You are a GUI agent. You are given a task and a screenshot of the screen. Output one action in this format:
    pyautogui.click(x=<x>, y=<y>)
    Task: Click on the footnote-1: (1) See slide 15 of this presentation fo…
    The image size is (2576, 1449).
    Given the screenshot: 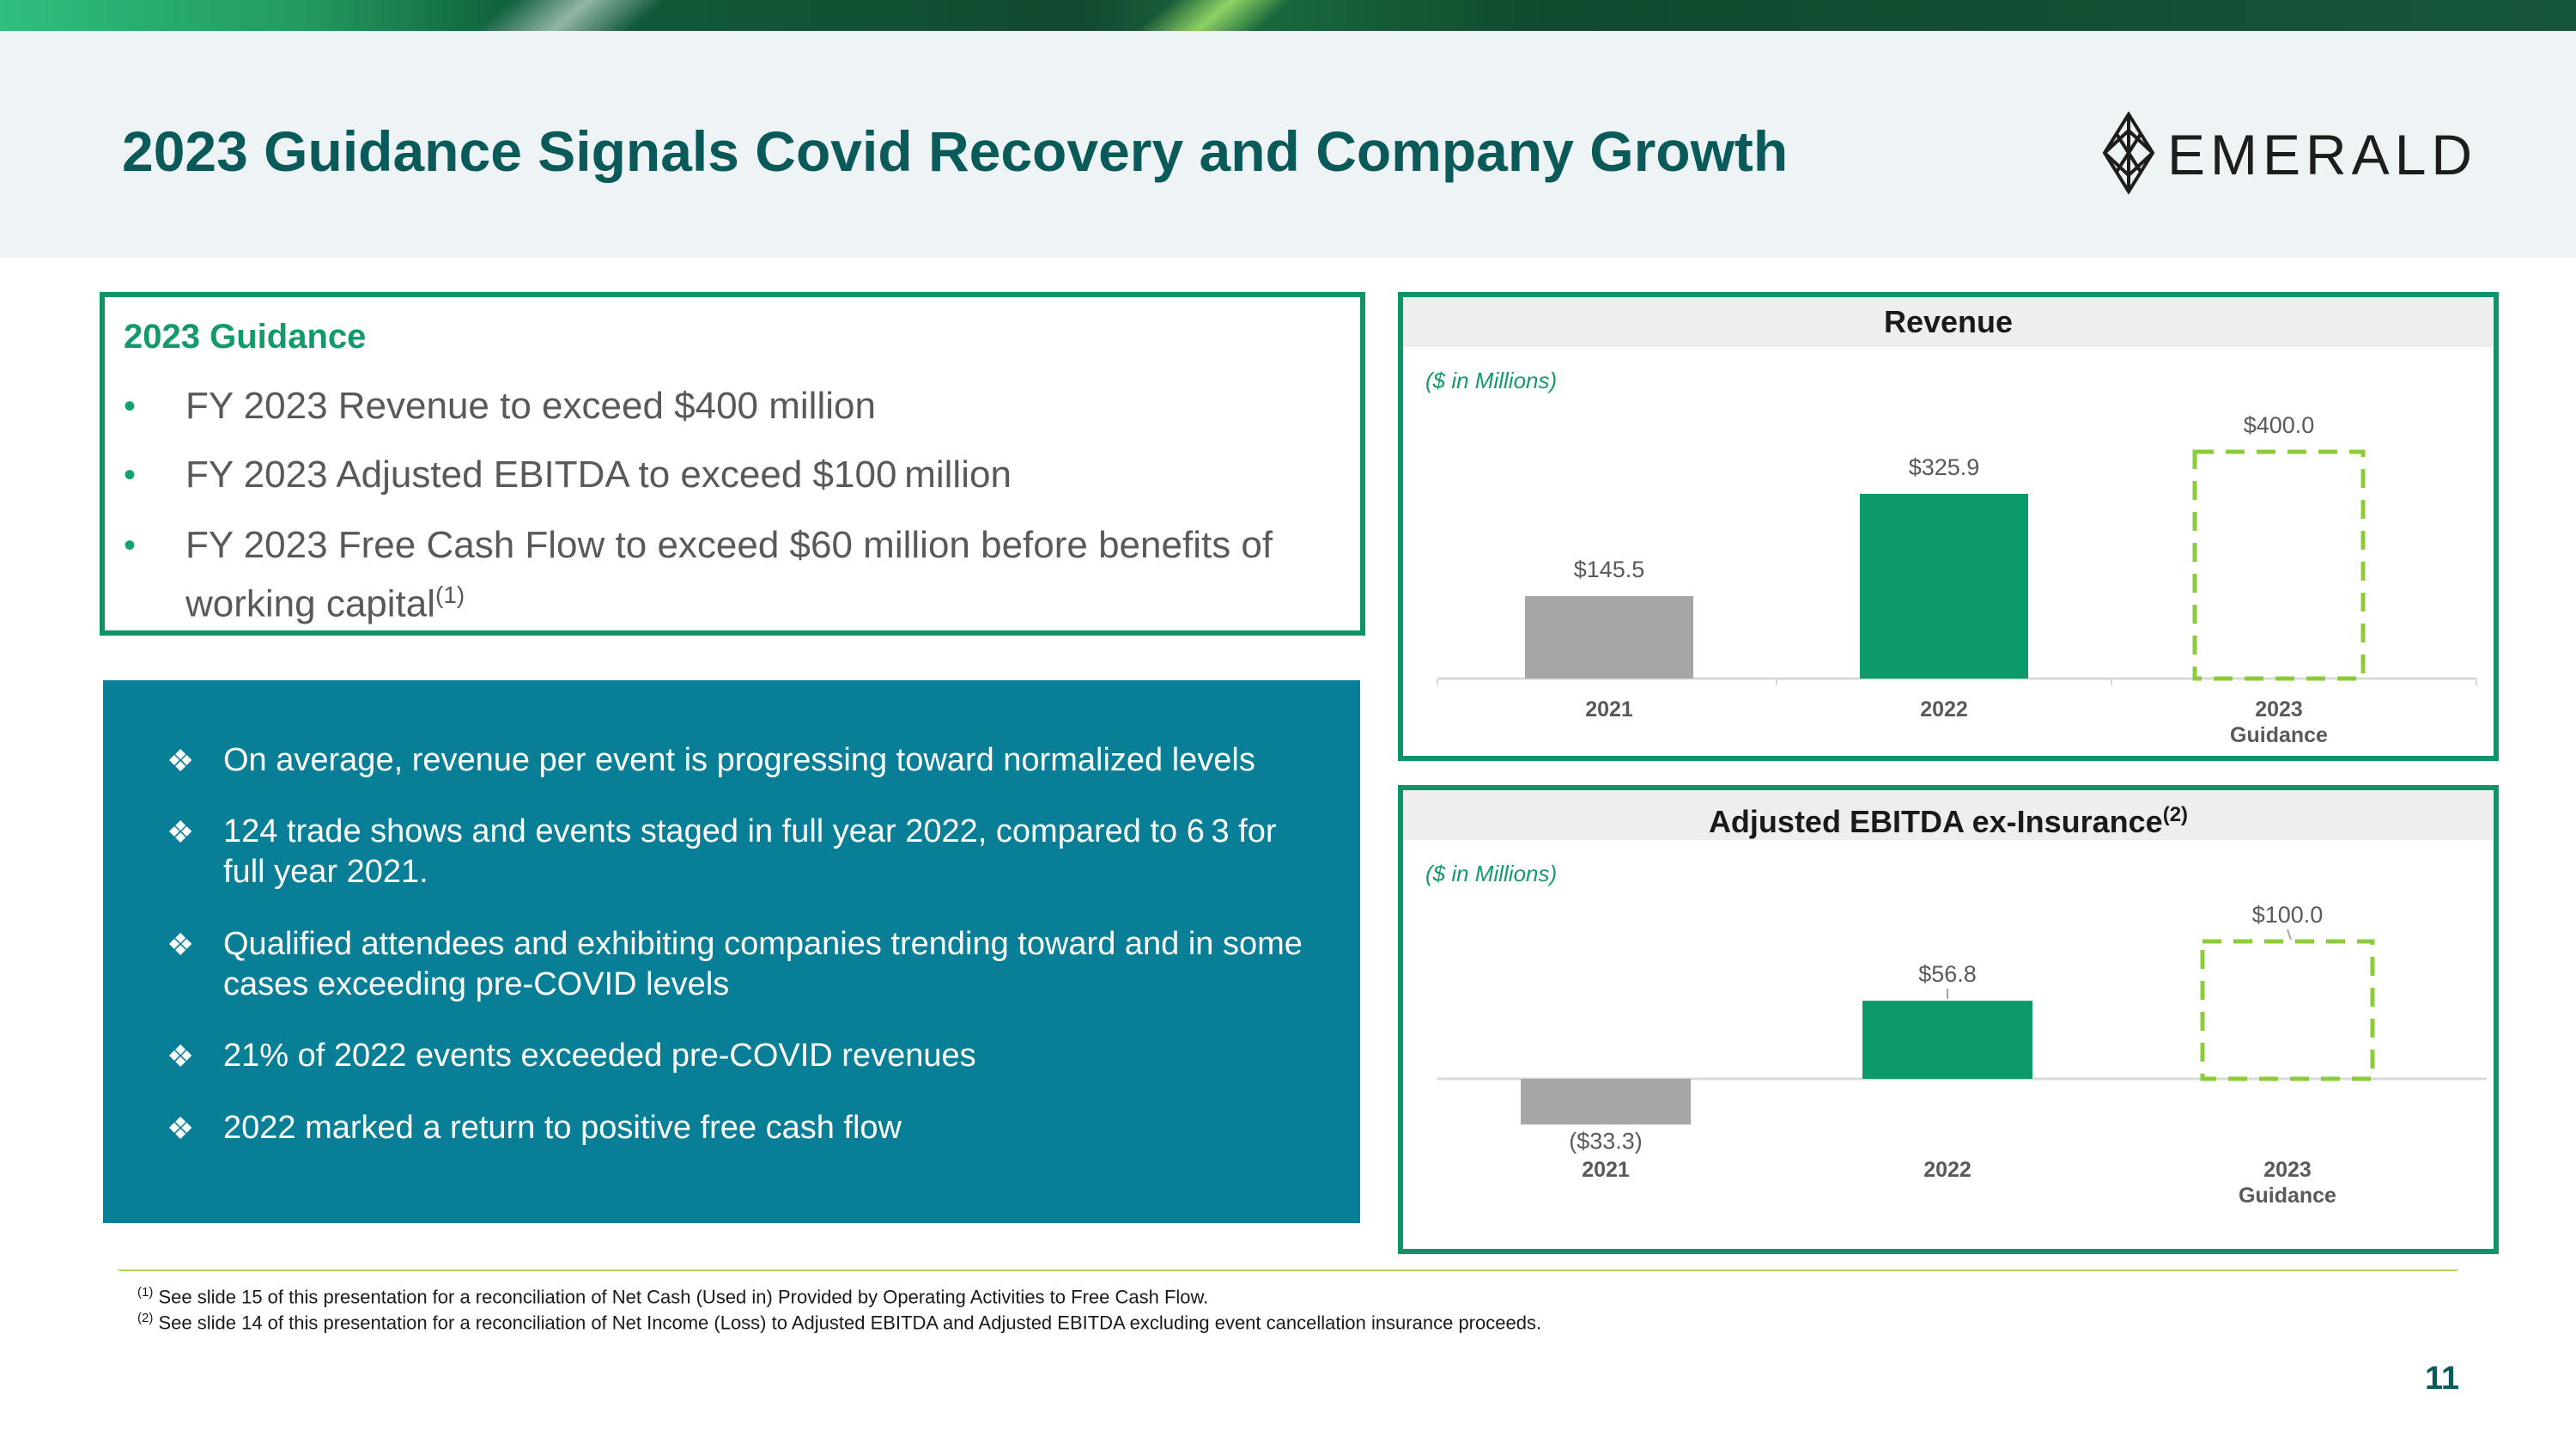 What is the action you would take?
    pyautogui.click(x=673, y=1296)
    